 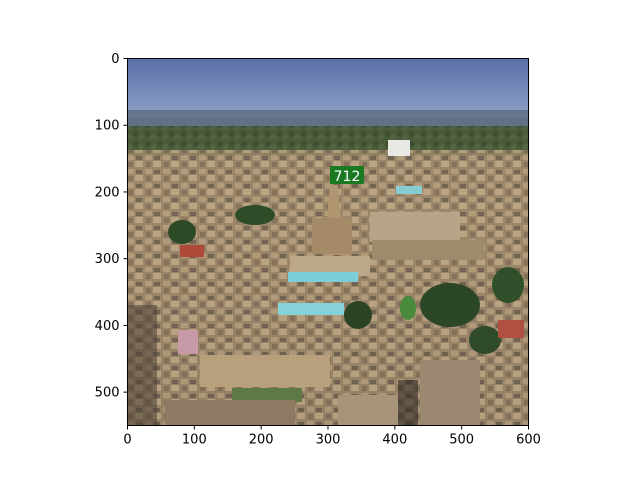 What do you see at coordinates (111, 226) in the screenshot?
I see `y-axis: 0 100 200 300 400 500` at bounding box center [111, 226].